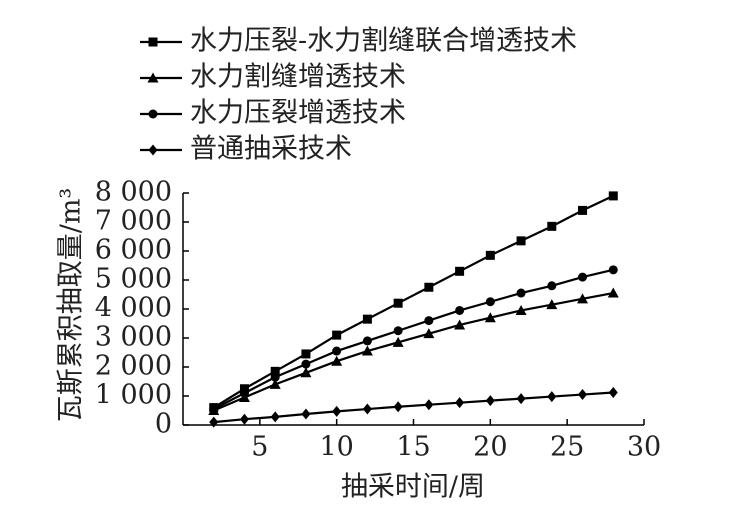  I want to click on x-tick-label: 15, so click(413, 447).